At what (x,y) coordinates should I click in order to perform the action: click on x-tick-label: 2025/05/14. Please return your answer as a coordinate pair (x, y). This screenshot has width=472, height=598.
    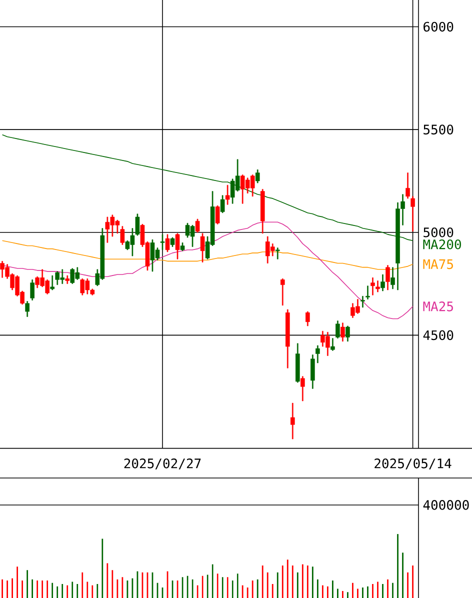
    Looking at the image, I should click on (413, 464).